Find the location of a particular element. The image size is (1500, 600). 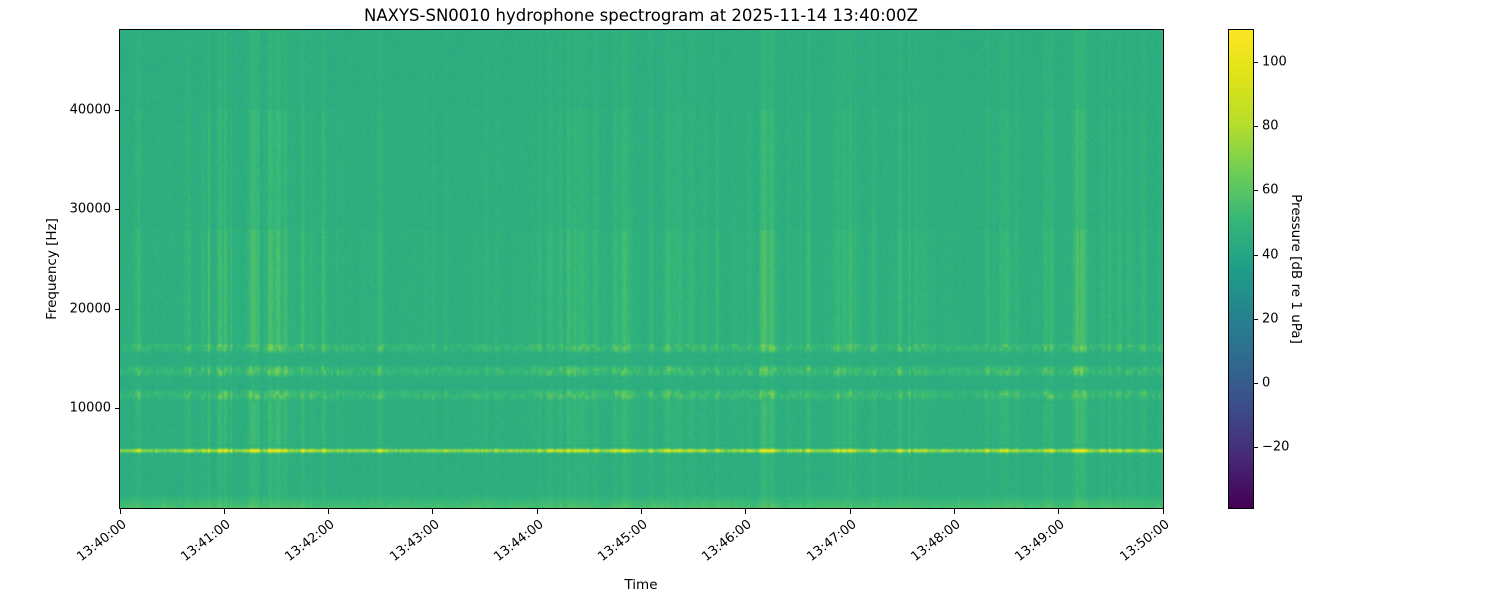

colorbar-gradient-canvas is located at coordinates (1241, 269).